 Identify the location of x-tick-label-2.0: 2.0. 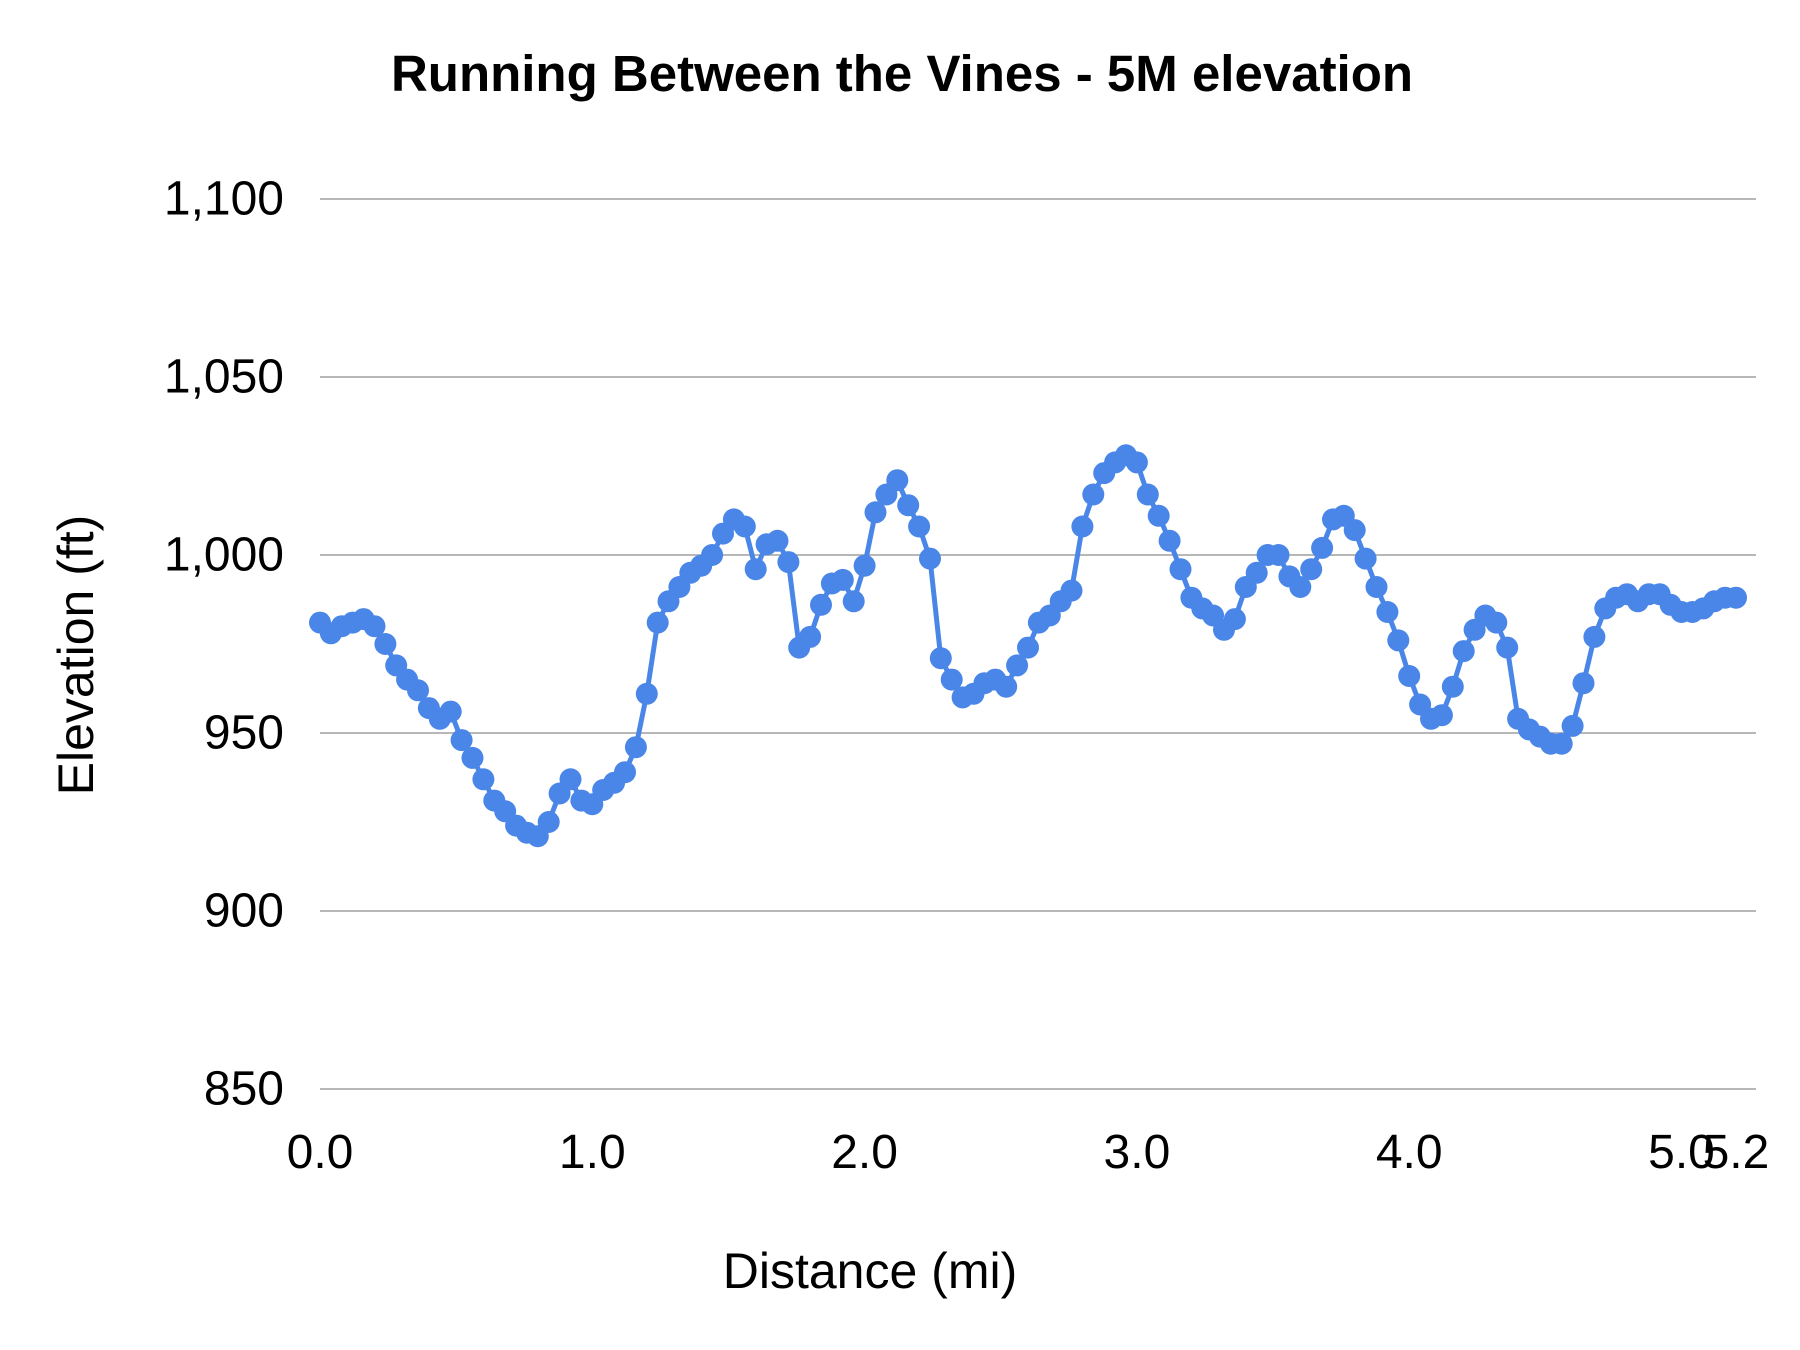
(864, 1152).